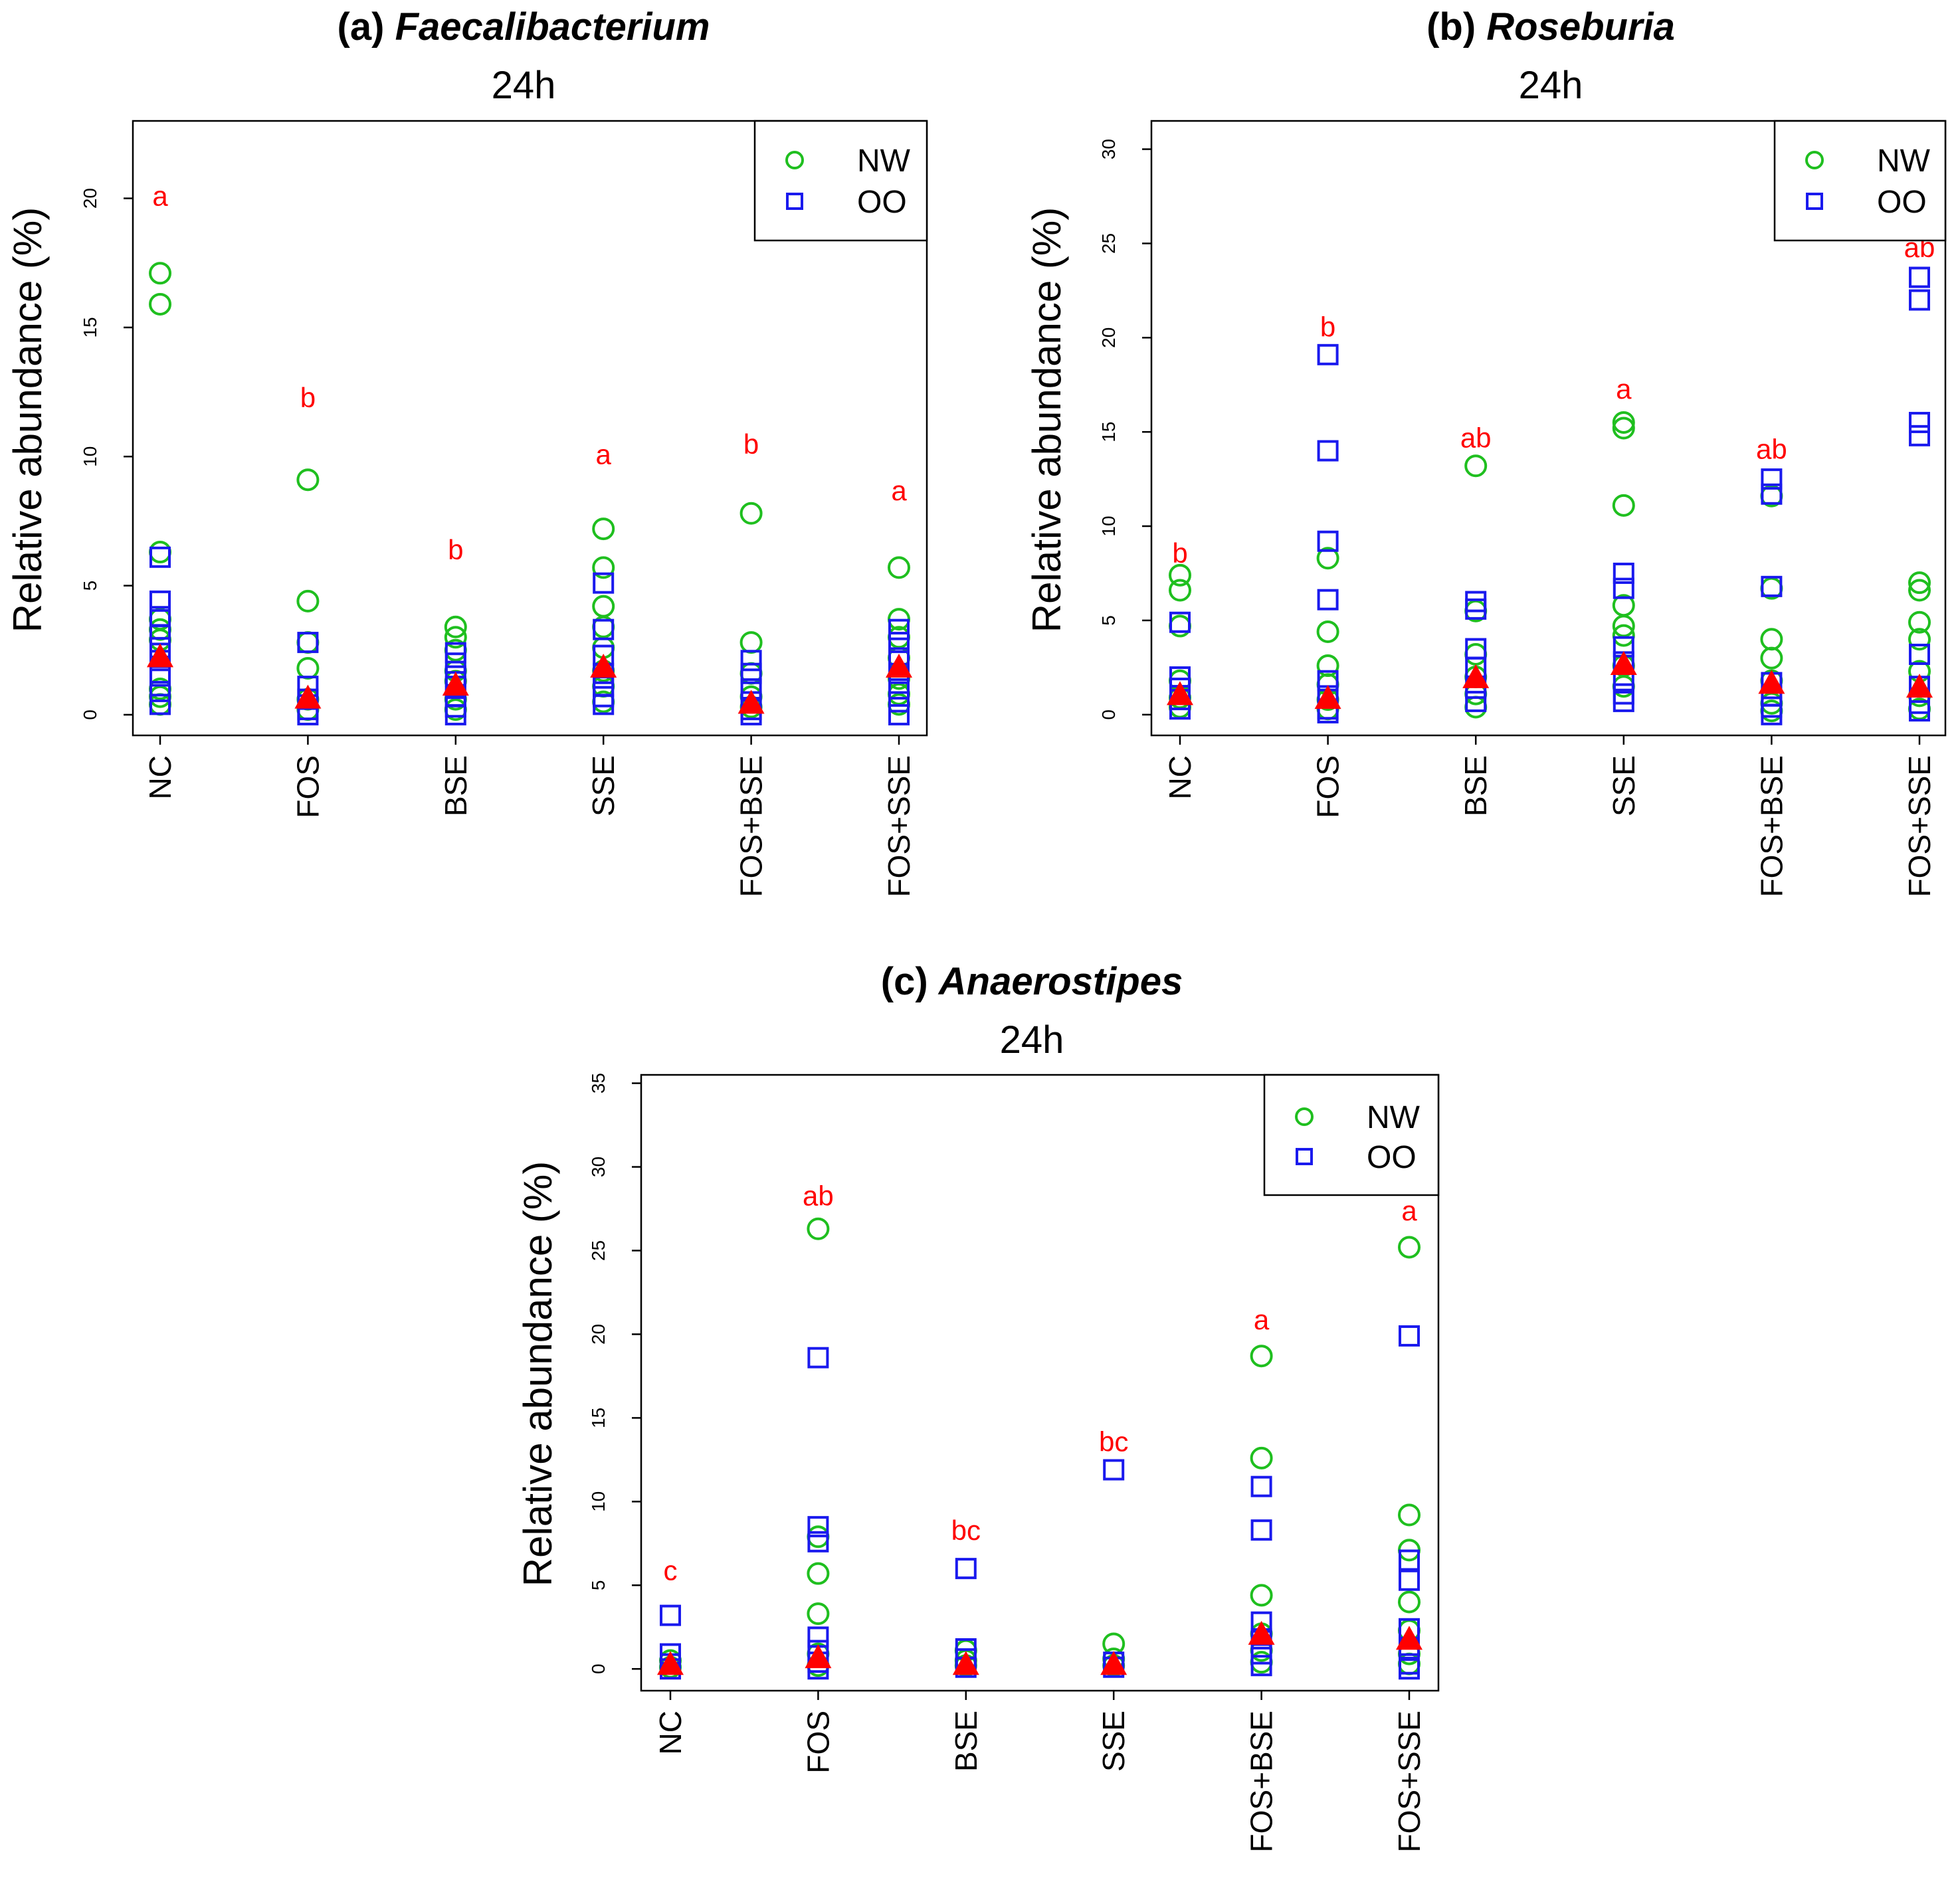 This screenshot has width=1960, height=1882. Describe the element at coordinates (1551, 85) in the screenshot. I see `panel-b-subtitle: 24h` at that location.